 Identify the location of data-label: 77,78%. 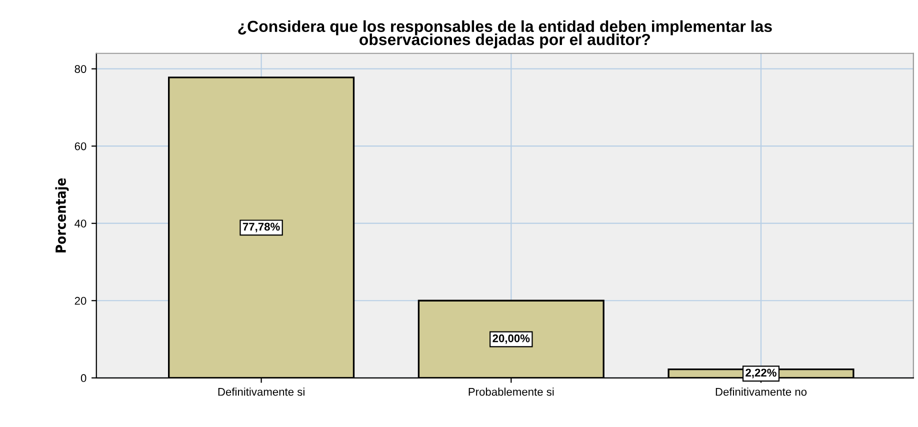
(261, 227).